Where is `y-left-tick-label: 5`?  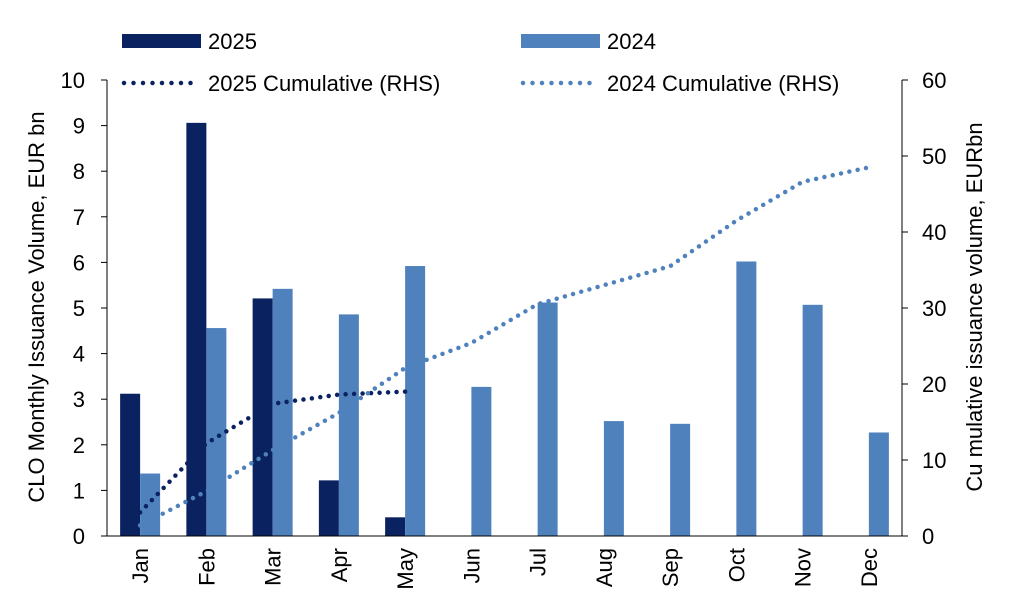 y-left-tick-label: 5 is located at coordinates (79, 308).